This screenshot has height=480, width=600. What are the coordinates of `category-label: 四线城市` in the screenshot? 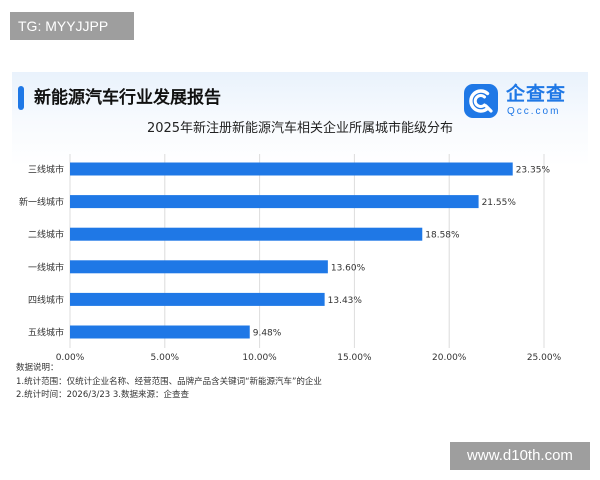 It's located at (46, 300).